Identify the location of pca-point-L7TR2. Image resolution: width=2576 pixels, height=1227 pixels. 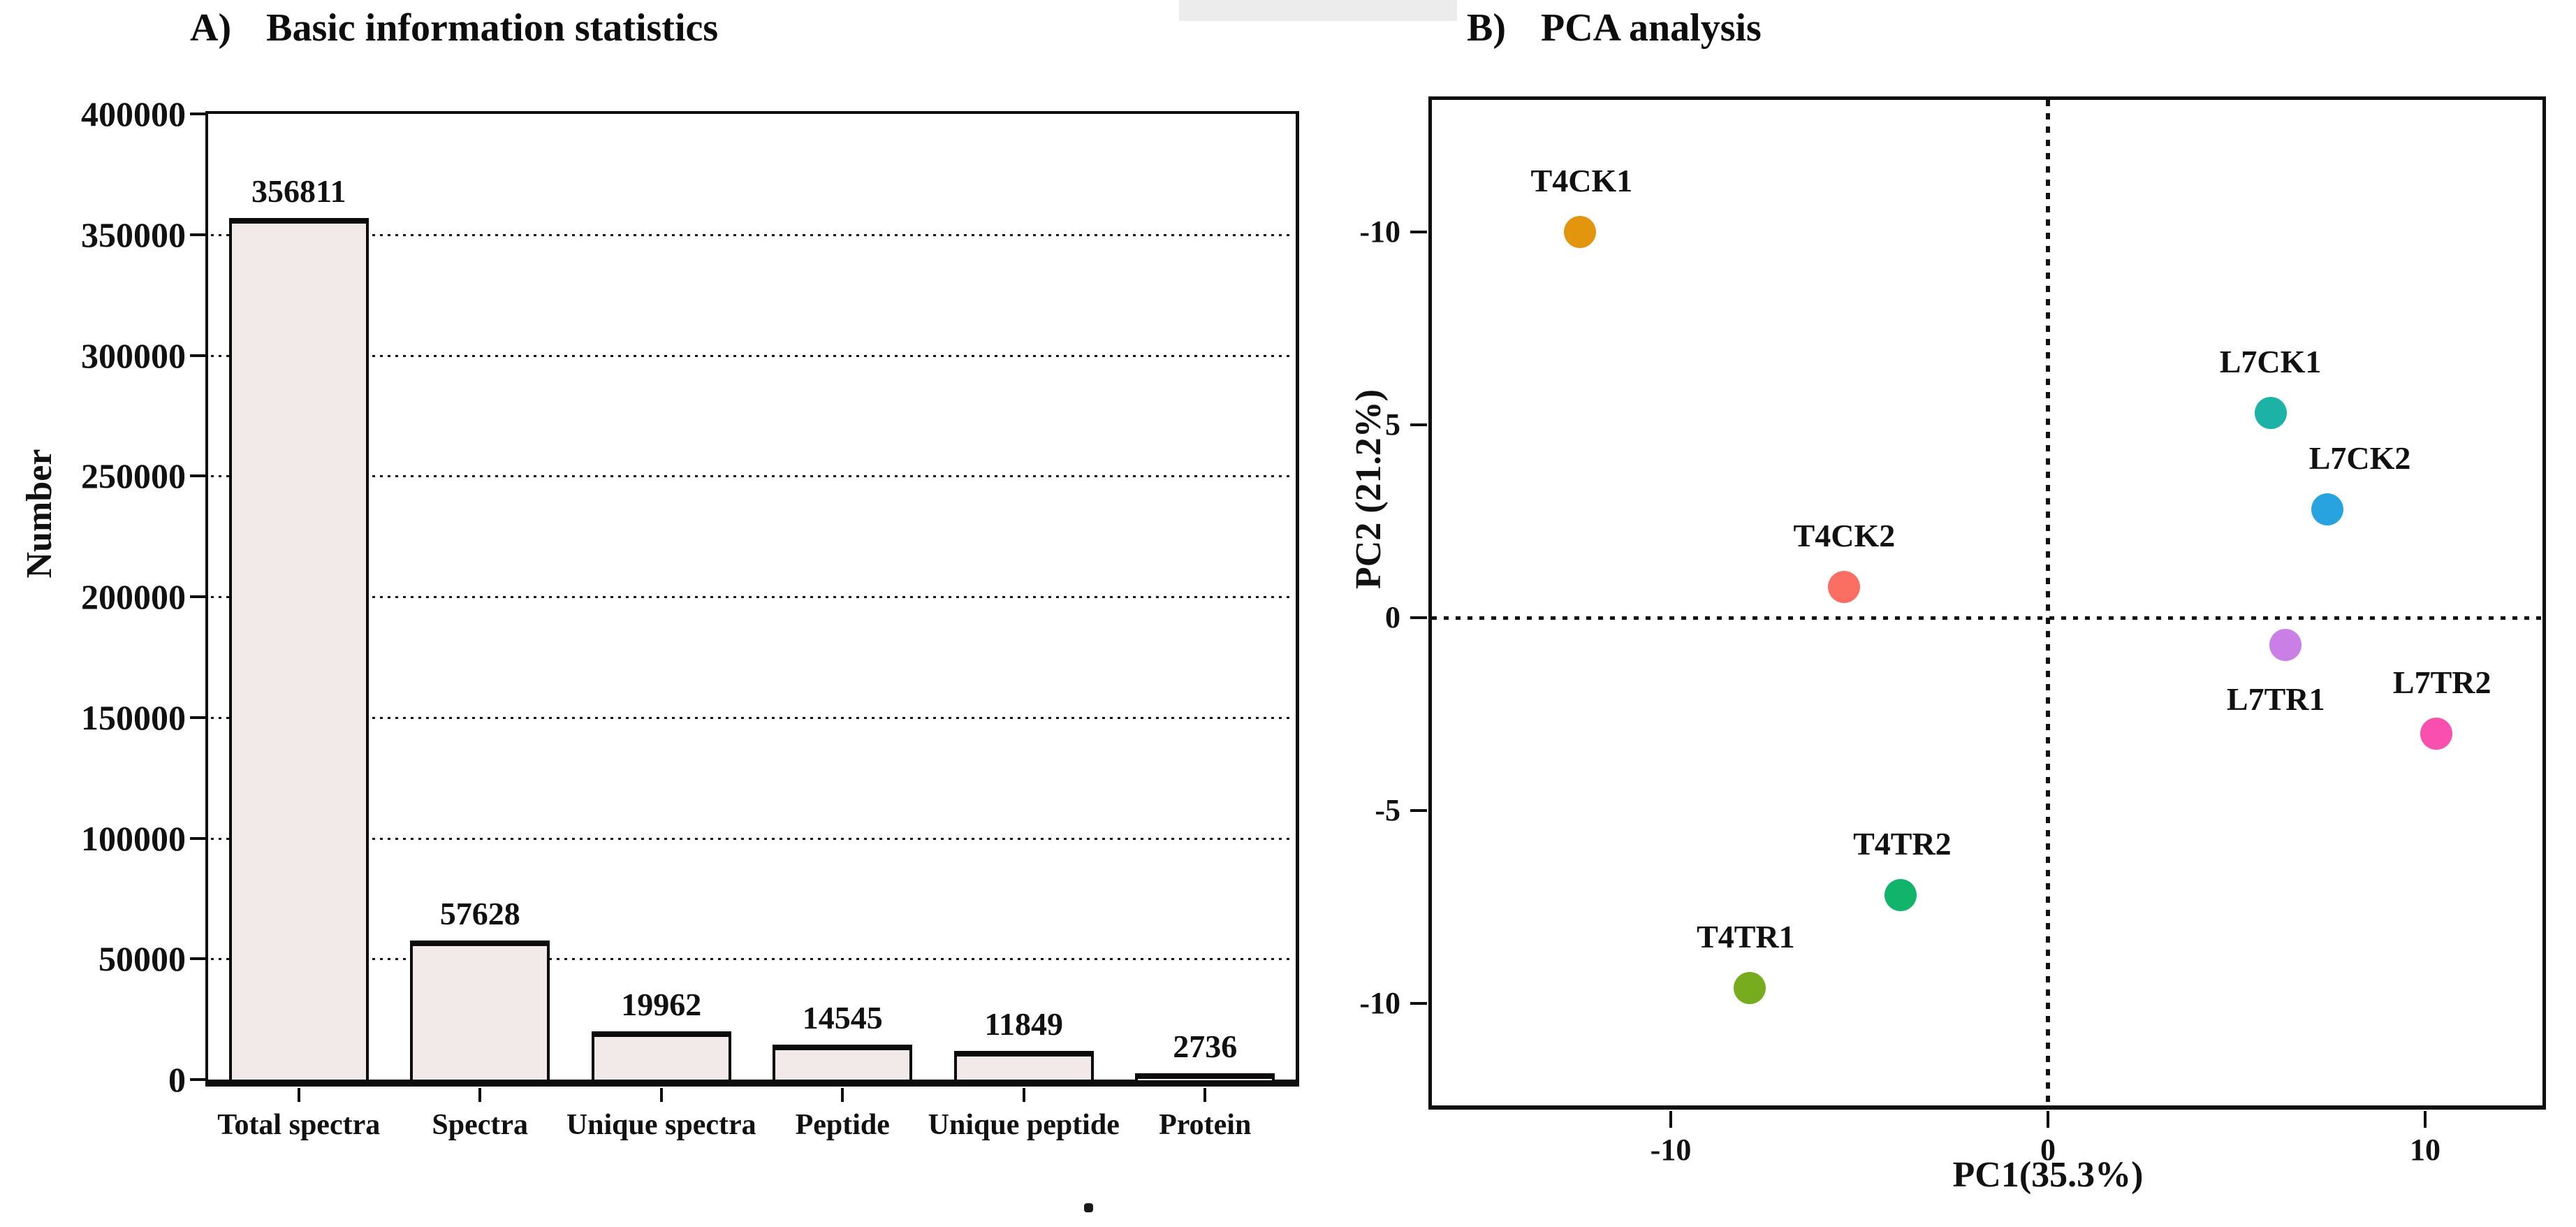
(2436, 733).